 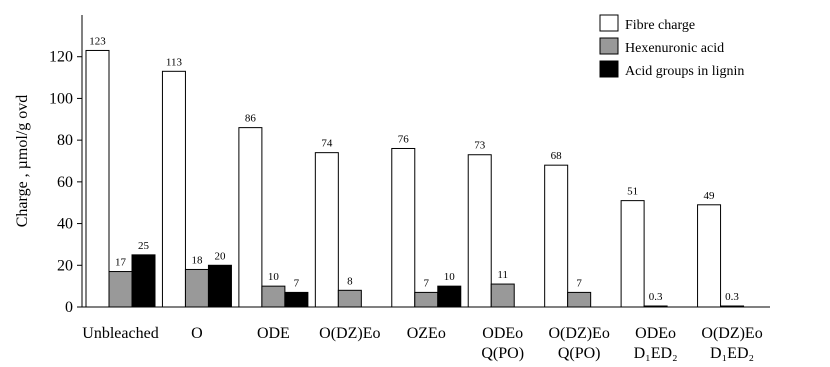 I want to click on data-label: 18, so click(x=197, y=260).